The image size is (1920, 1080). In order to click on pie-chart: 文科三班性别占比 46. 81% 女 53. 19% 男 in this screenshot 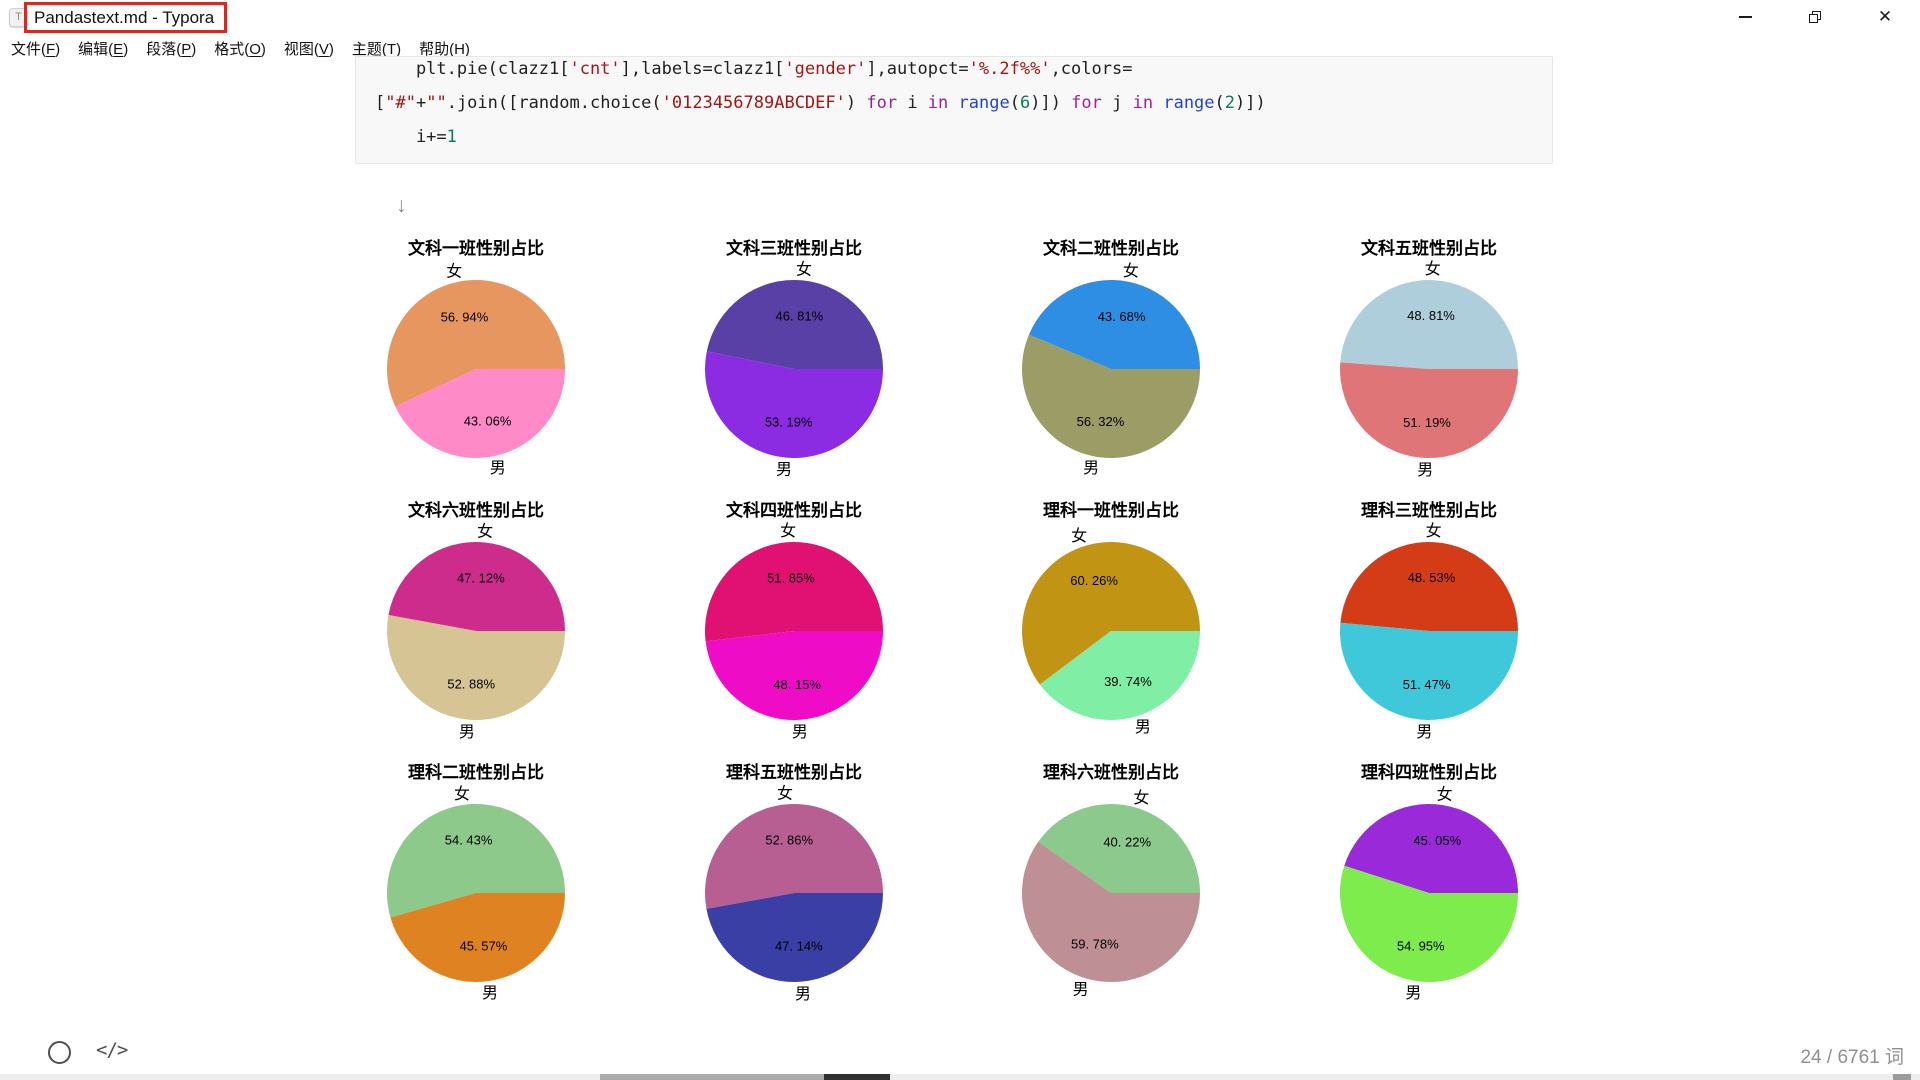, I will do `click(794, 370)`.